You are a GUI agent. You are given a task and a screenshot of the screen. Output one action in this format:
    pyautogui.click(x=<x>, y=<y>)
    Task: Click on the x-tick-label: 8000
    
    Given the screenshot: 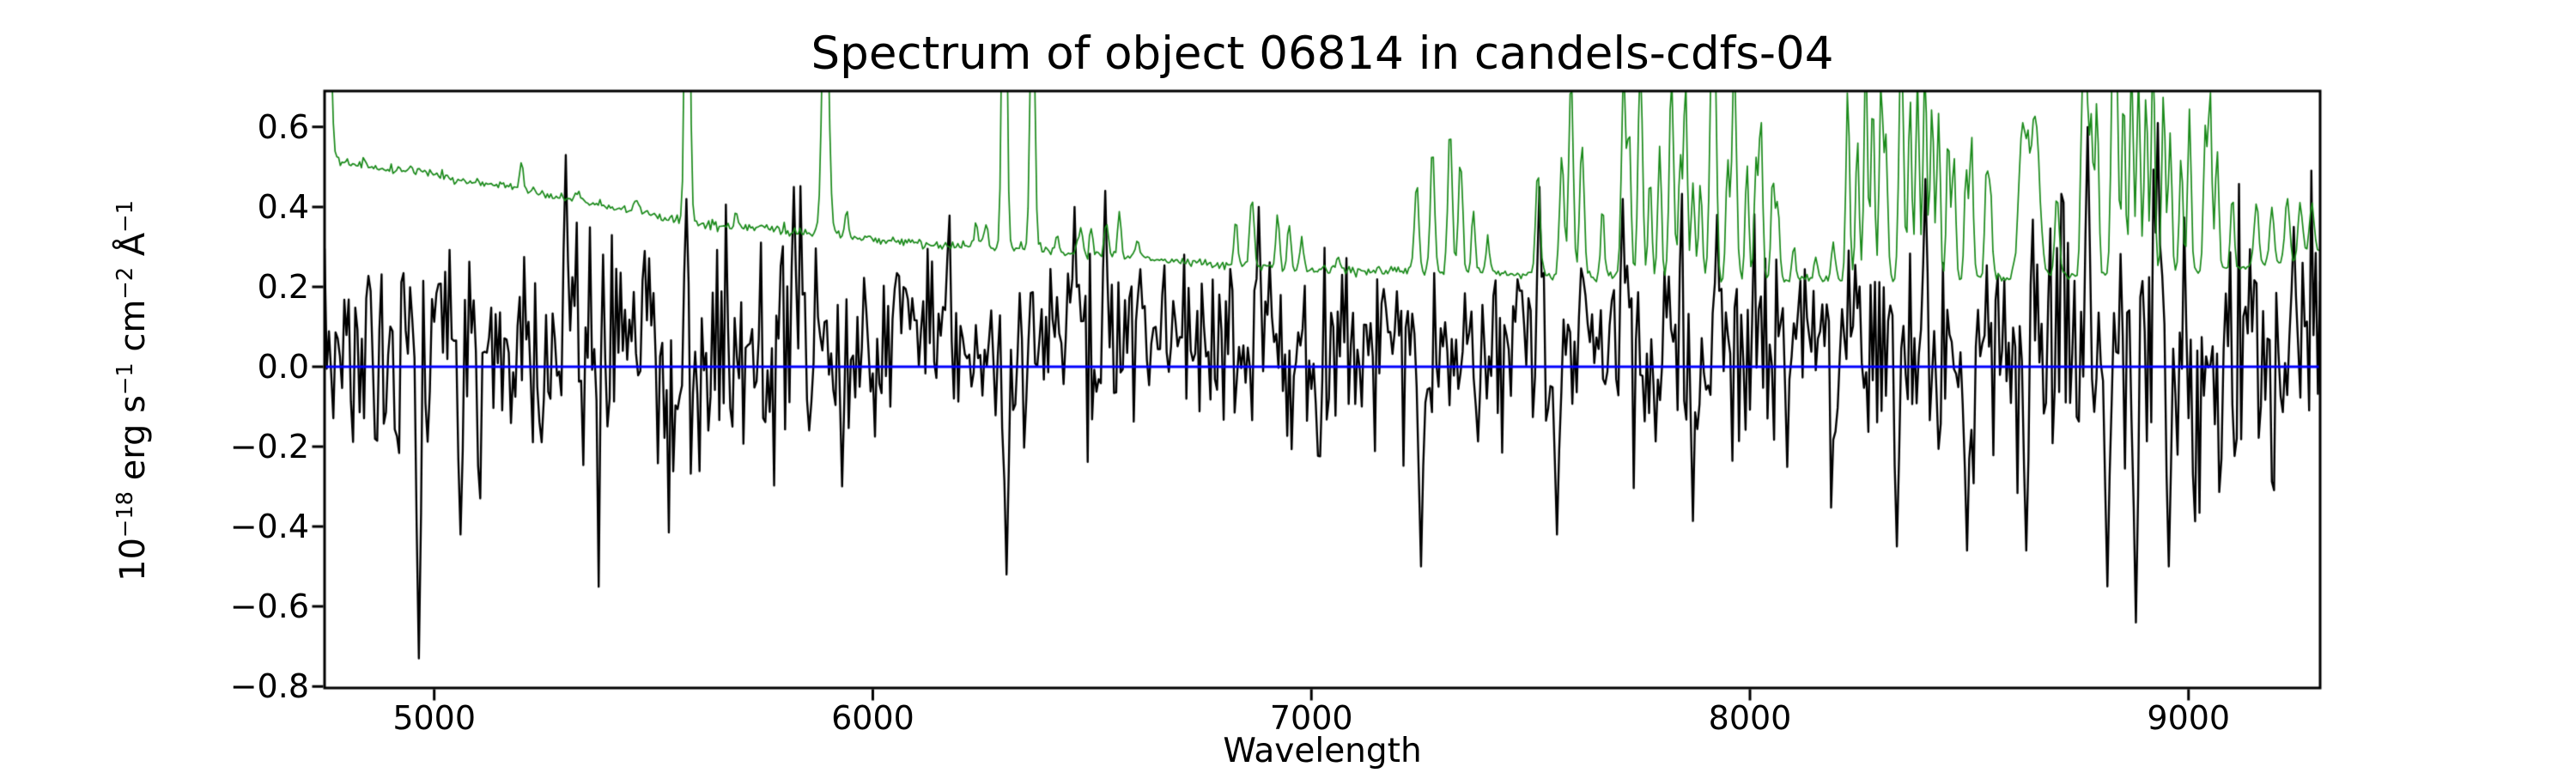 What is the action you would take?
    pyautogui.click(x=1750, y=718)
    